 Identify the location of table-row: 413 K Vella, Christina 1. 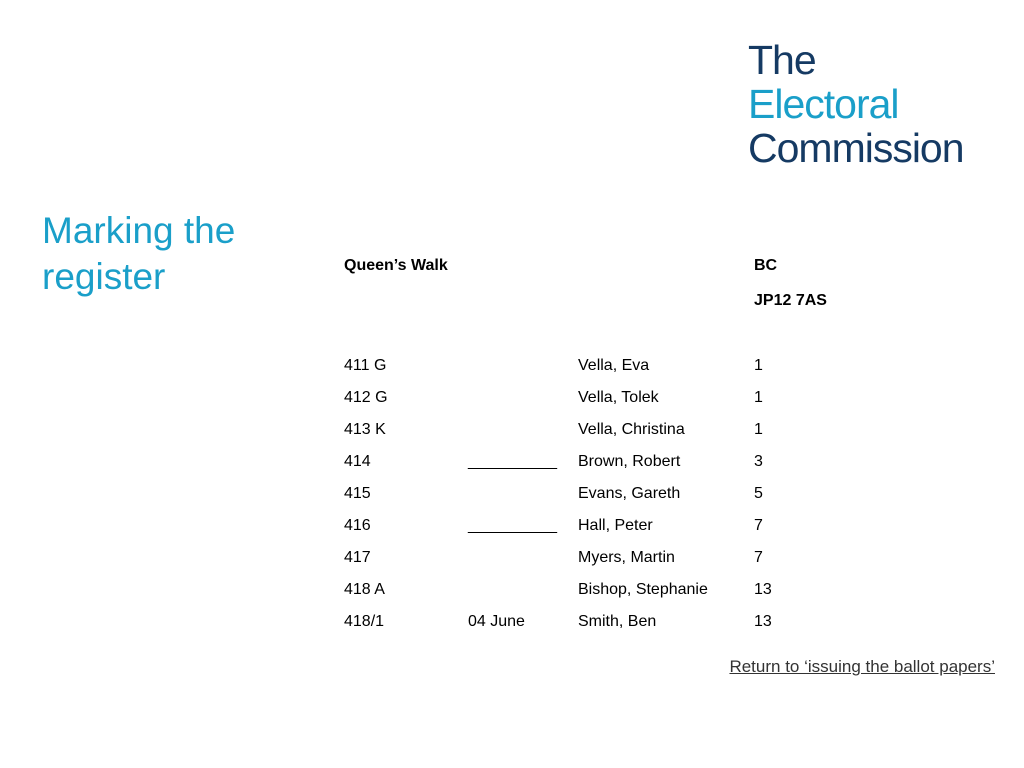
(574, 434).